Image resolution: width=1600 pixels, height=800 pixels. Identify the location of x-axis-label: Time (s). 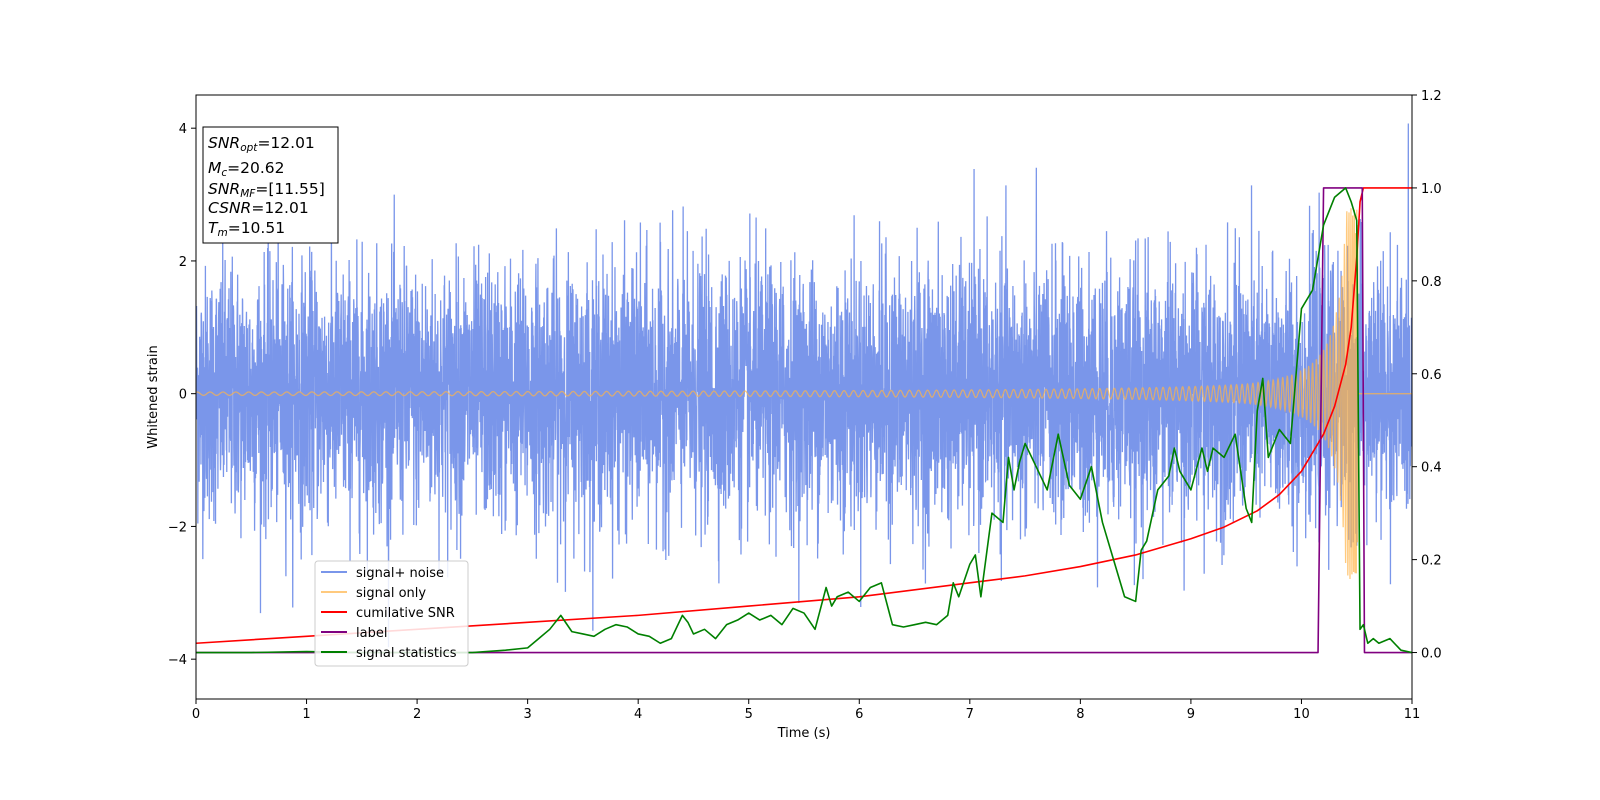
(804, 733).